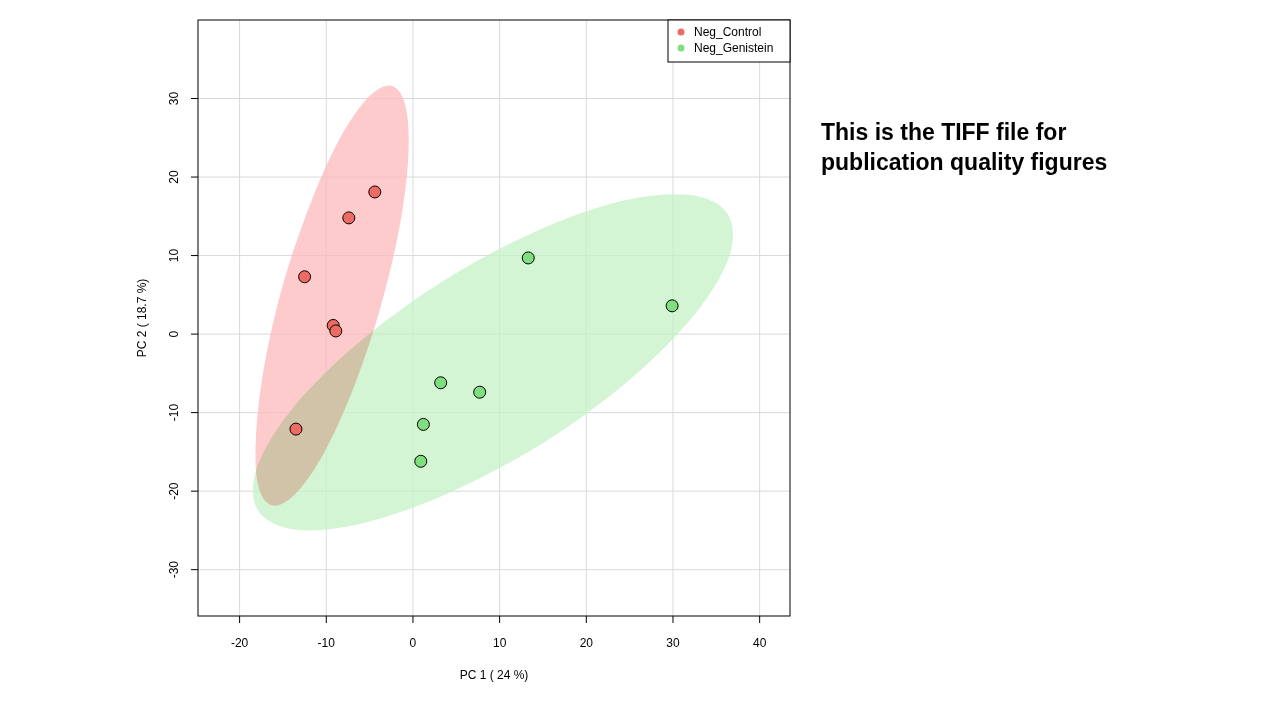 This screenshot has height=721, width=1285. What do you see at coordinates (728, 32) in the screenshot?
I see `legend-label: Neg_Control` at bounding box center [728, 32].